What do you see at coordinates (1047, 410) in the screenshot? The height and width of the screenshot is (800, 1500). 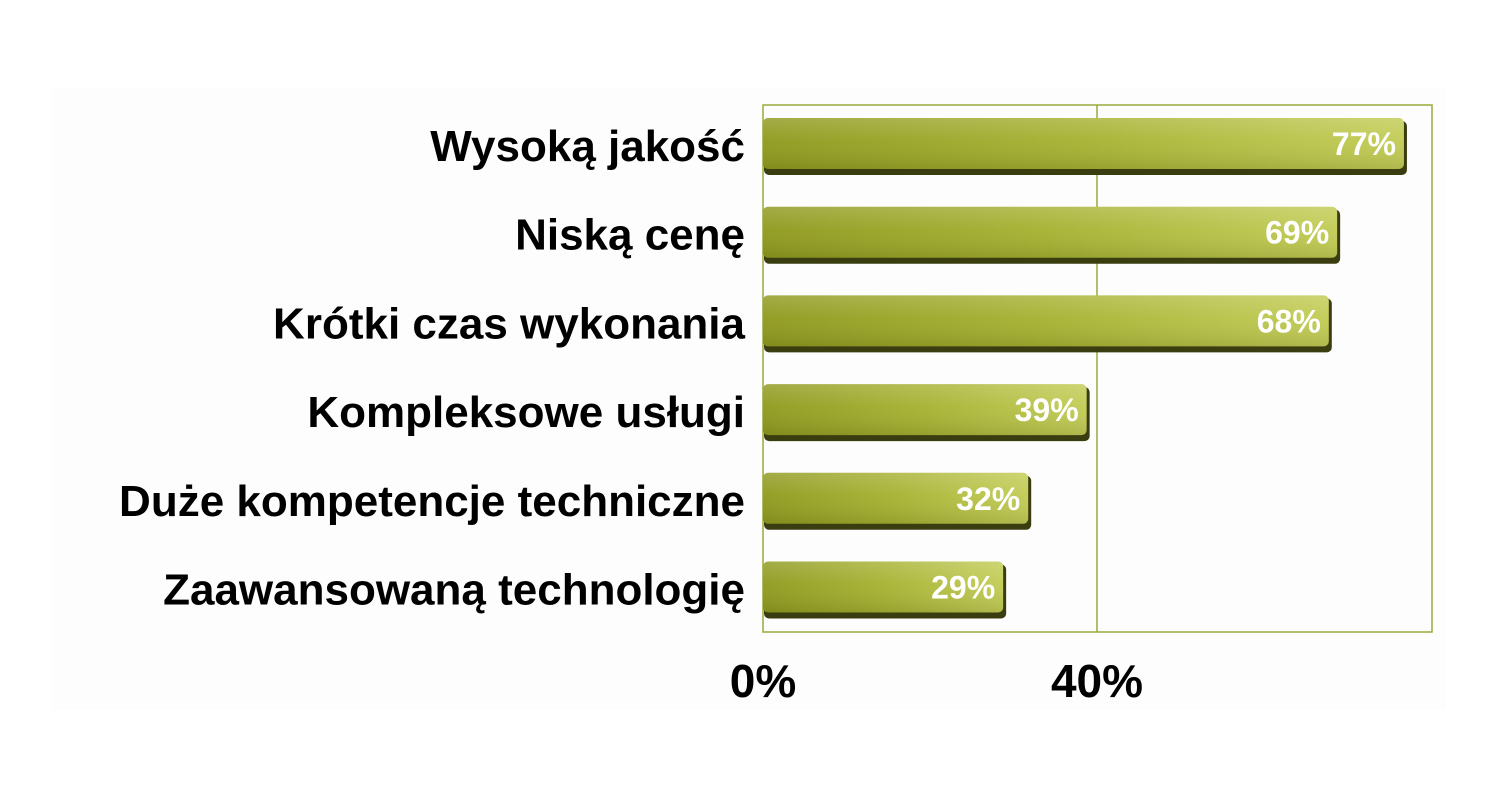 I see `bar-value-label: 39%` at bounding box center [1047, 410].